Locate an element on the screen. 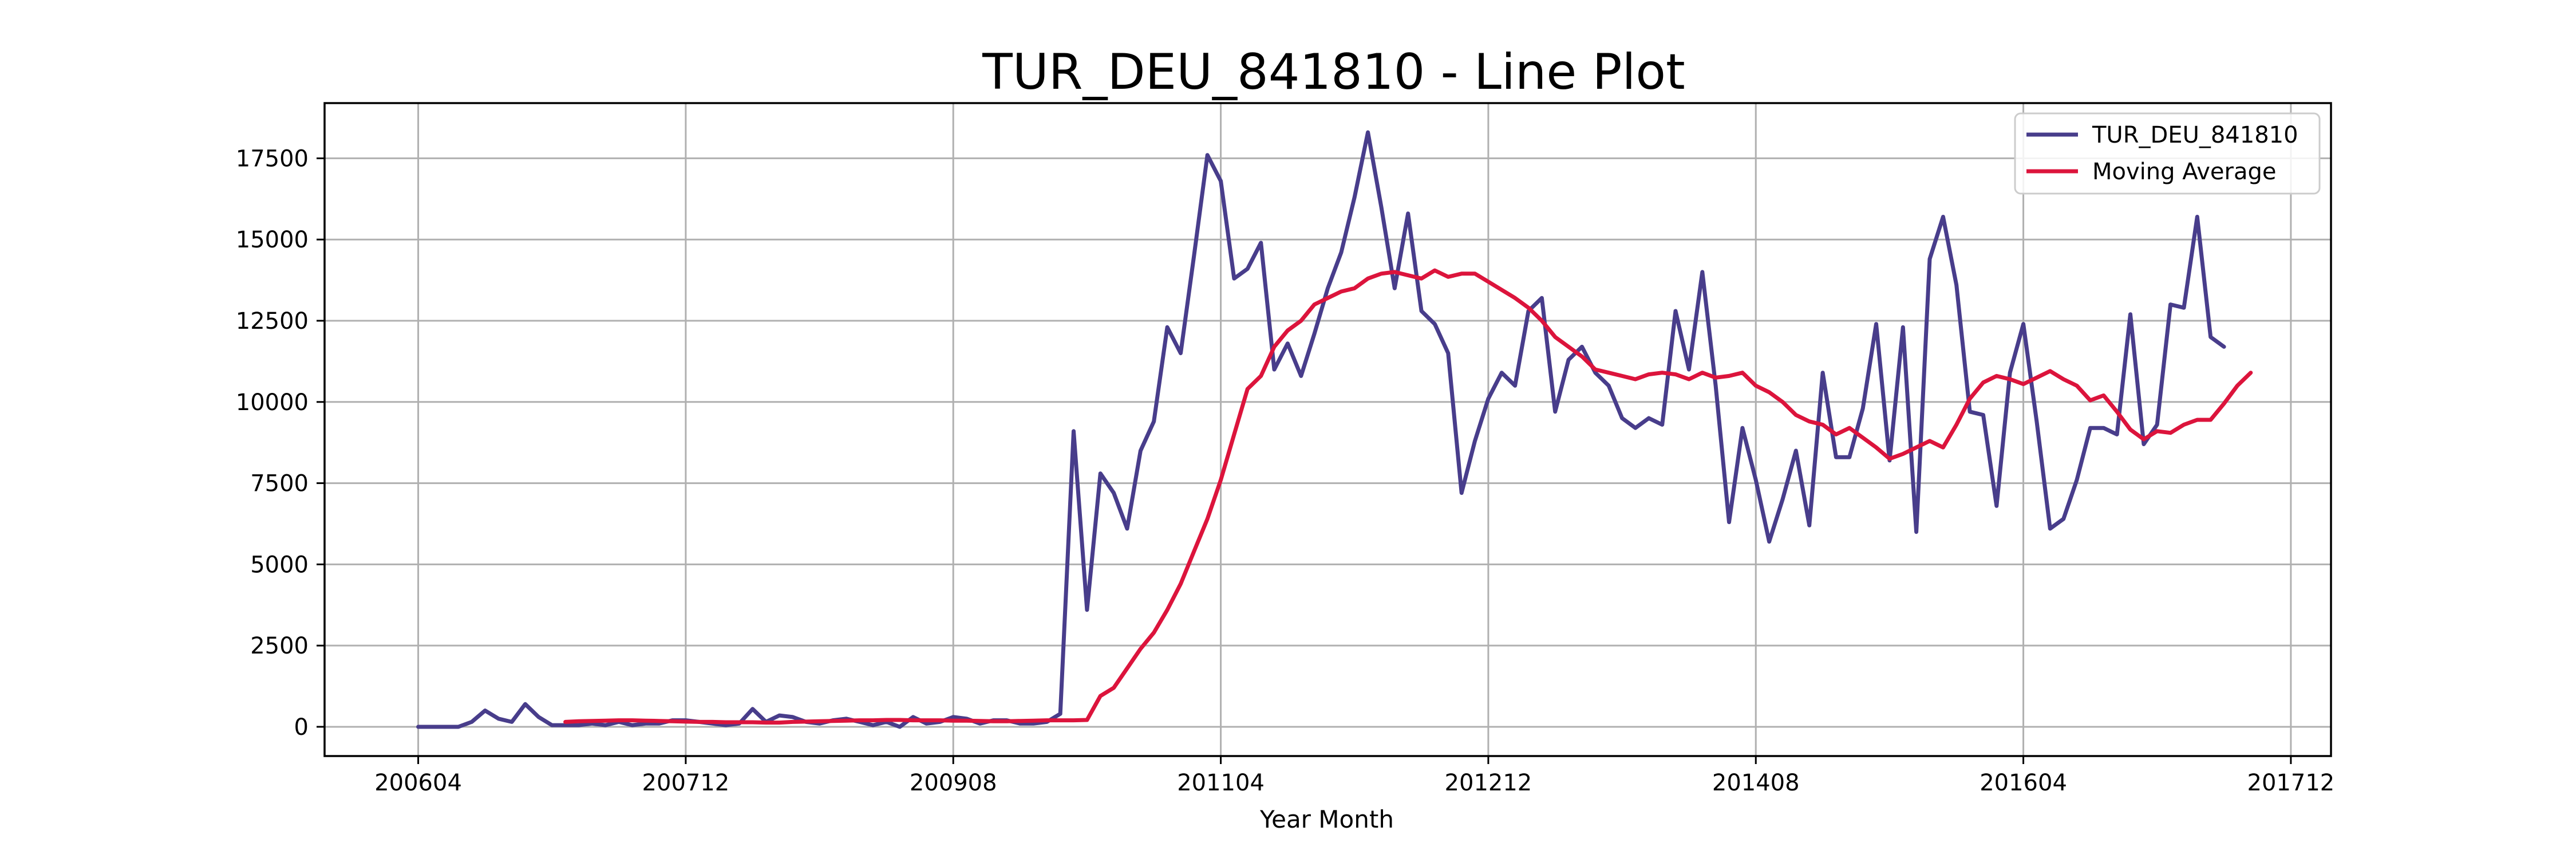 The image size is (2576, 862). legend-label: Moving Average is located at coordinates (2184, 172).